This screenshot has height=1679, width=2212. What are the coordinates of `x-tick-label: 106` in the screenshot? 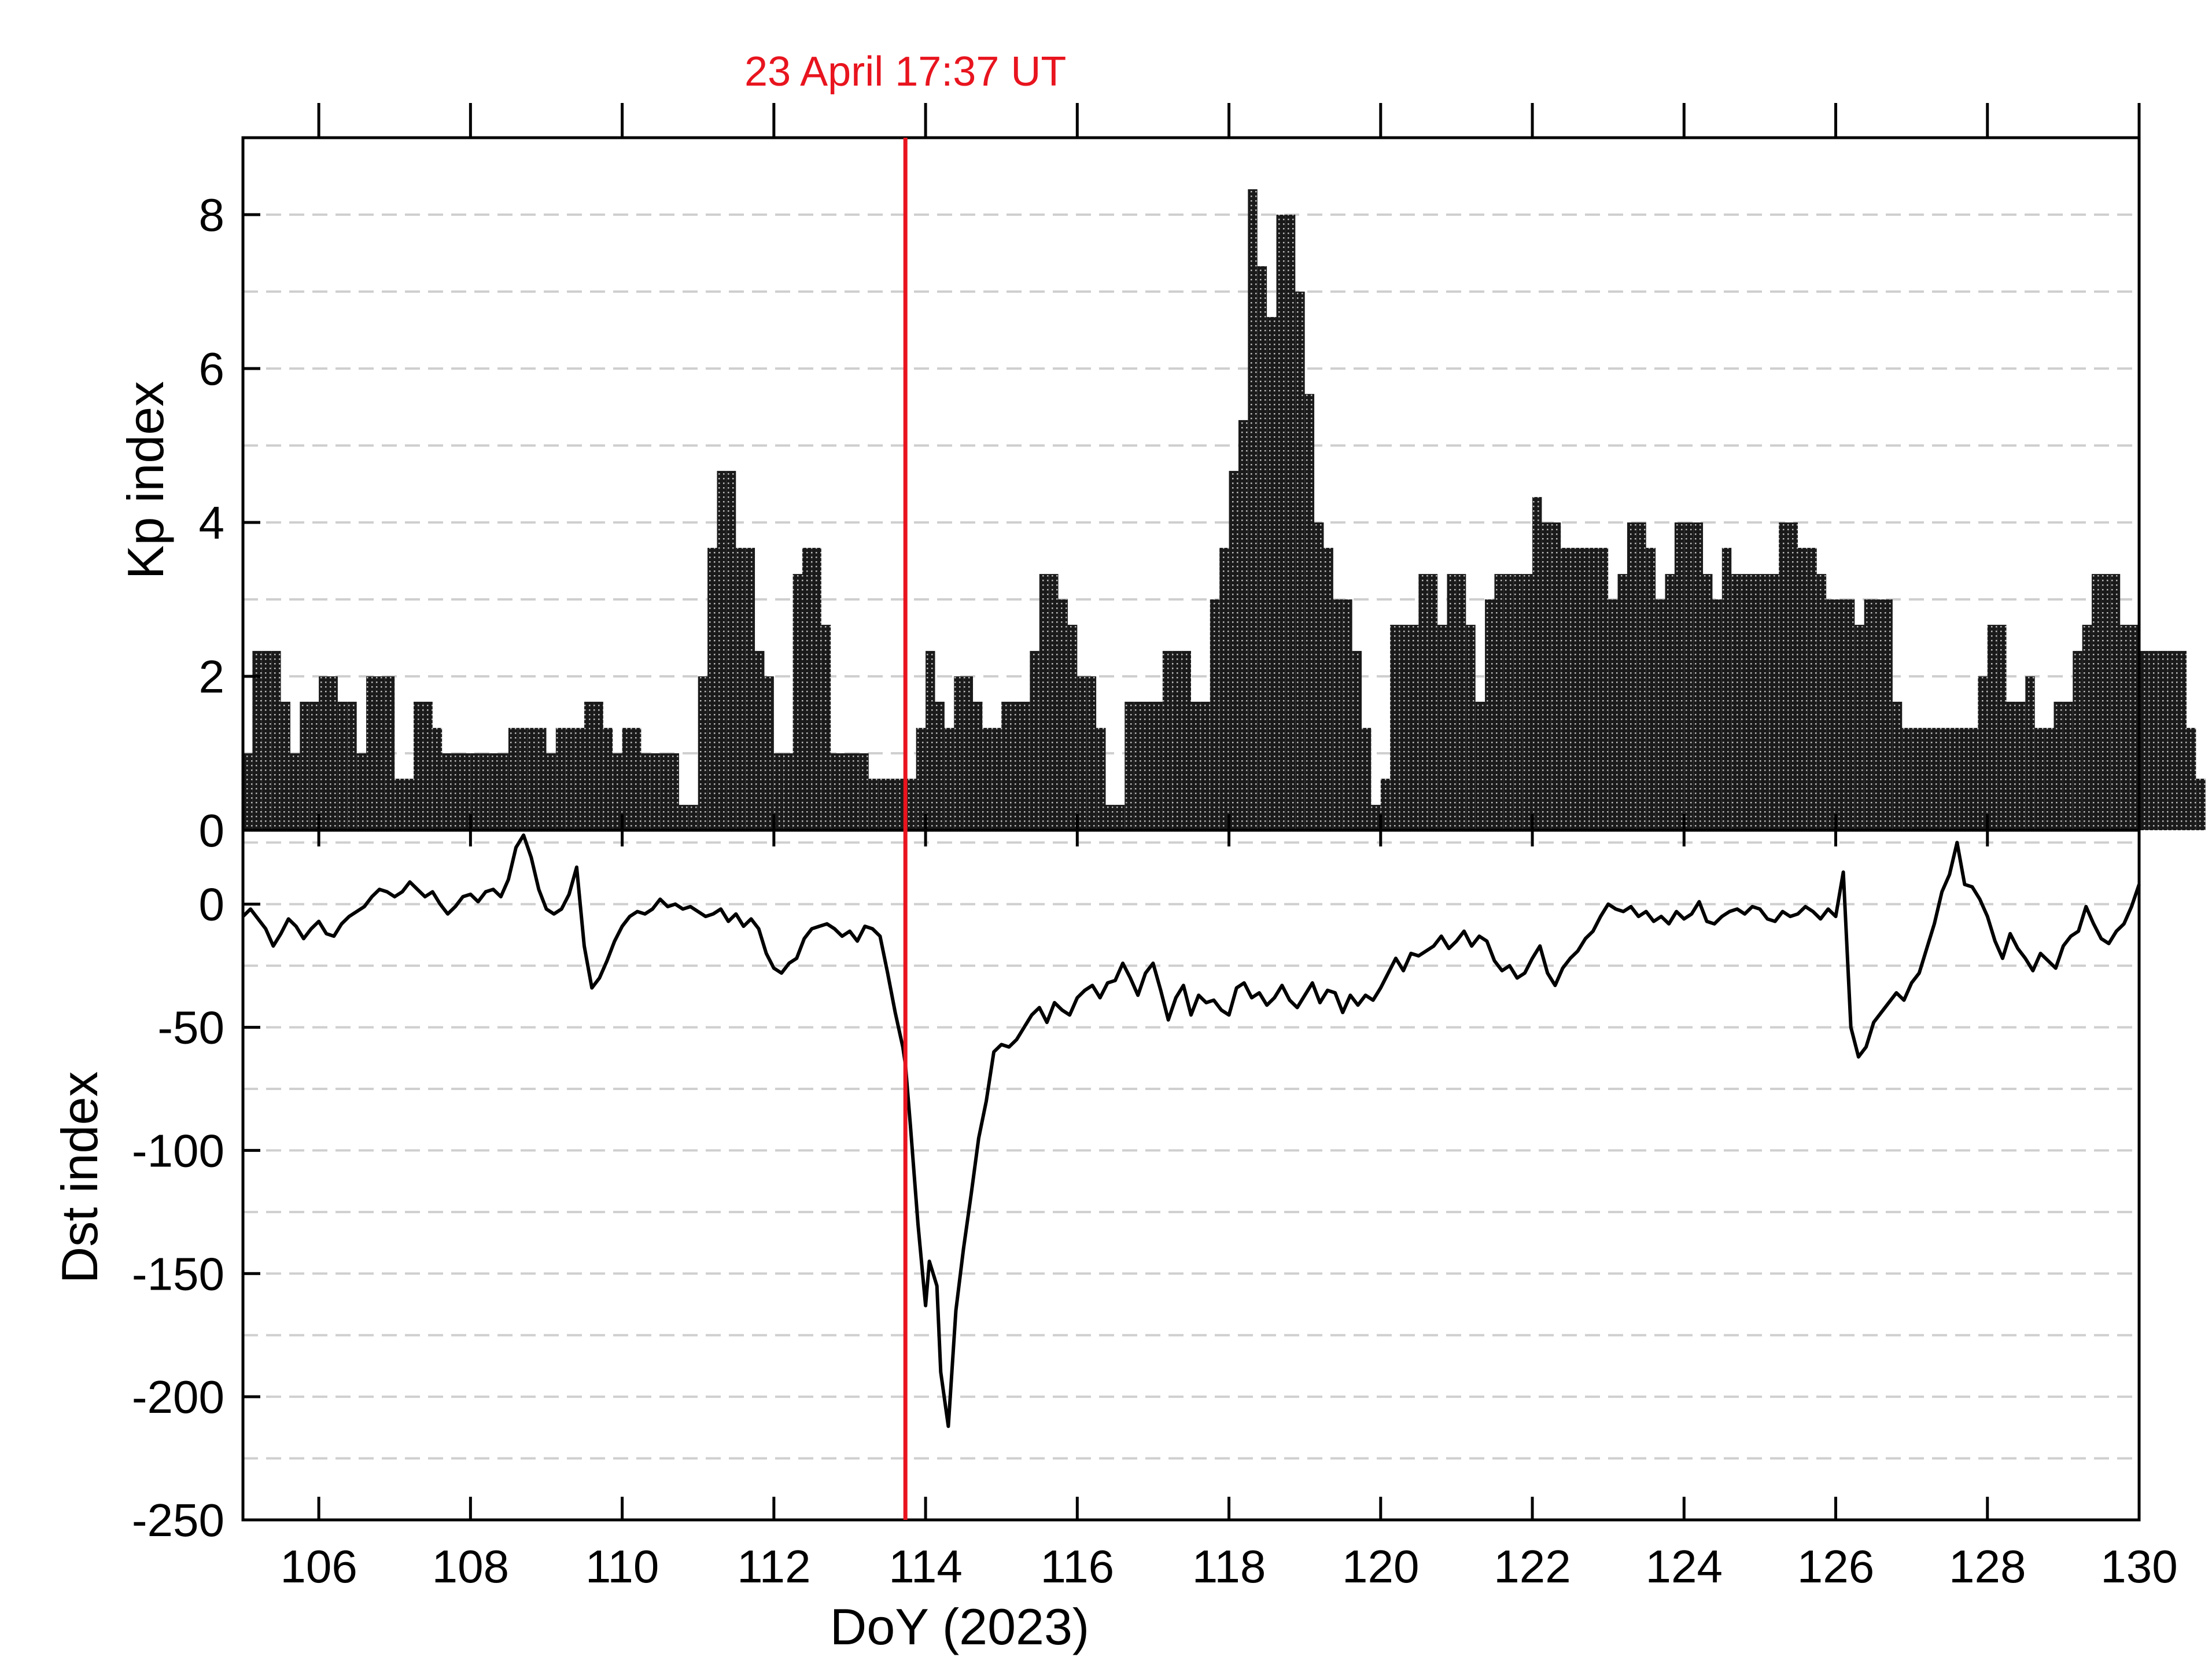 It's located at (319, 1566).